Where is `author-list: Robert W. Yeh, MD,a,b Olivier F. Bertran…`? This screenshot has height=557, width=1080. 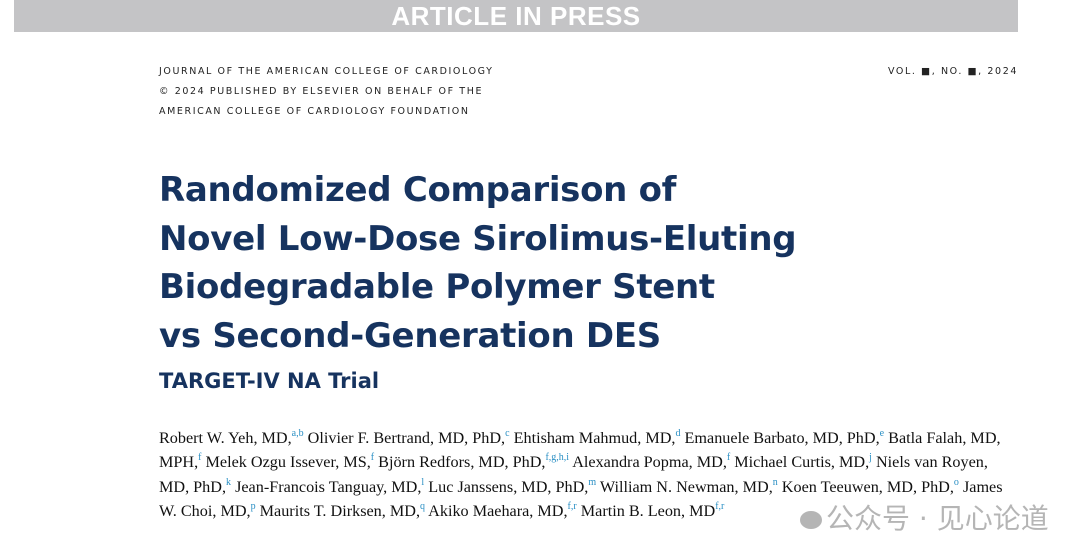 author-list: Robert W. Yeh, MD,a,b Olivier F. Bertran… is located at coordinates (589, 475).